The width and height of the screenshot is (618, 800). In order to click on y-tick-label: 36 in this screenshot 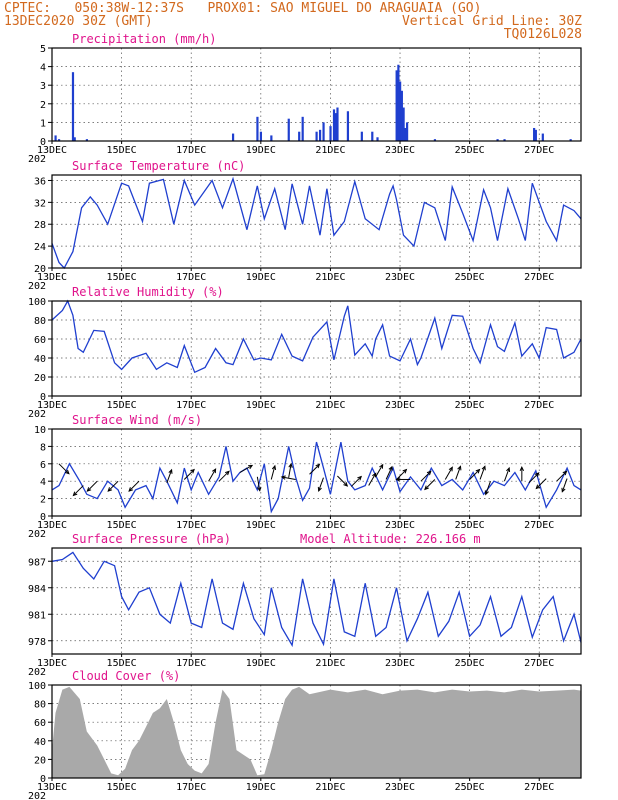, I will do `click(40, 181)`.